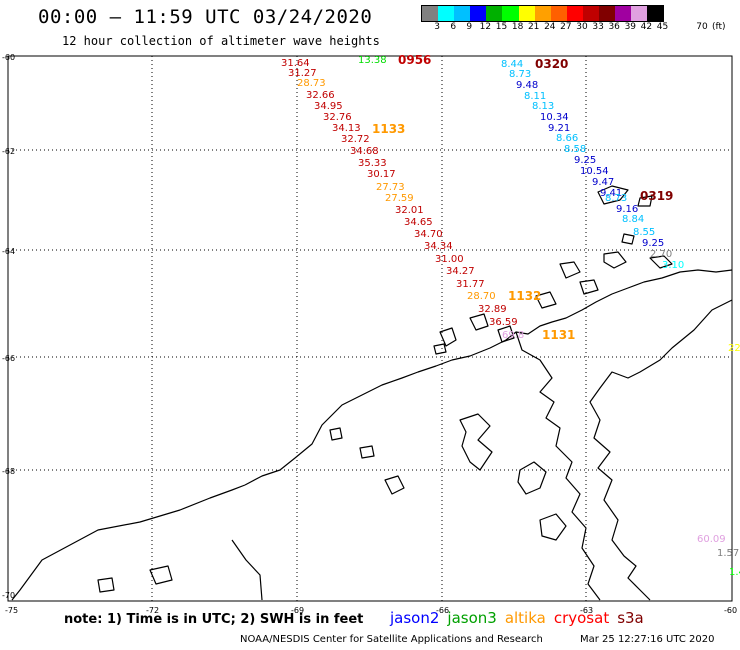 Image resolution: width=740 pixels, height=650 pixels. Describe the element at coordinates (535, 96) in the screenshot. I see `wave-height-label: 8.11` at that location.